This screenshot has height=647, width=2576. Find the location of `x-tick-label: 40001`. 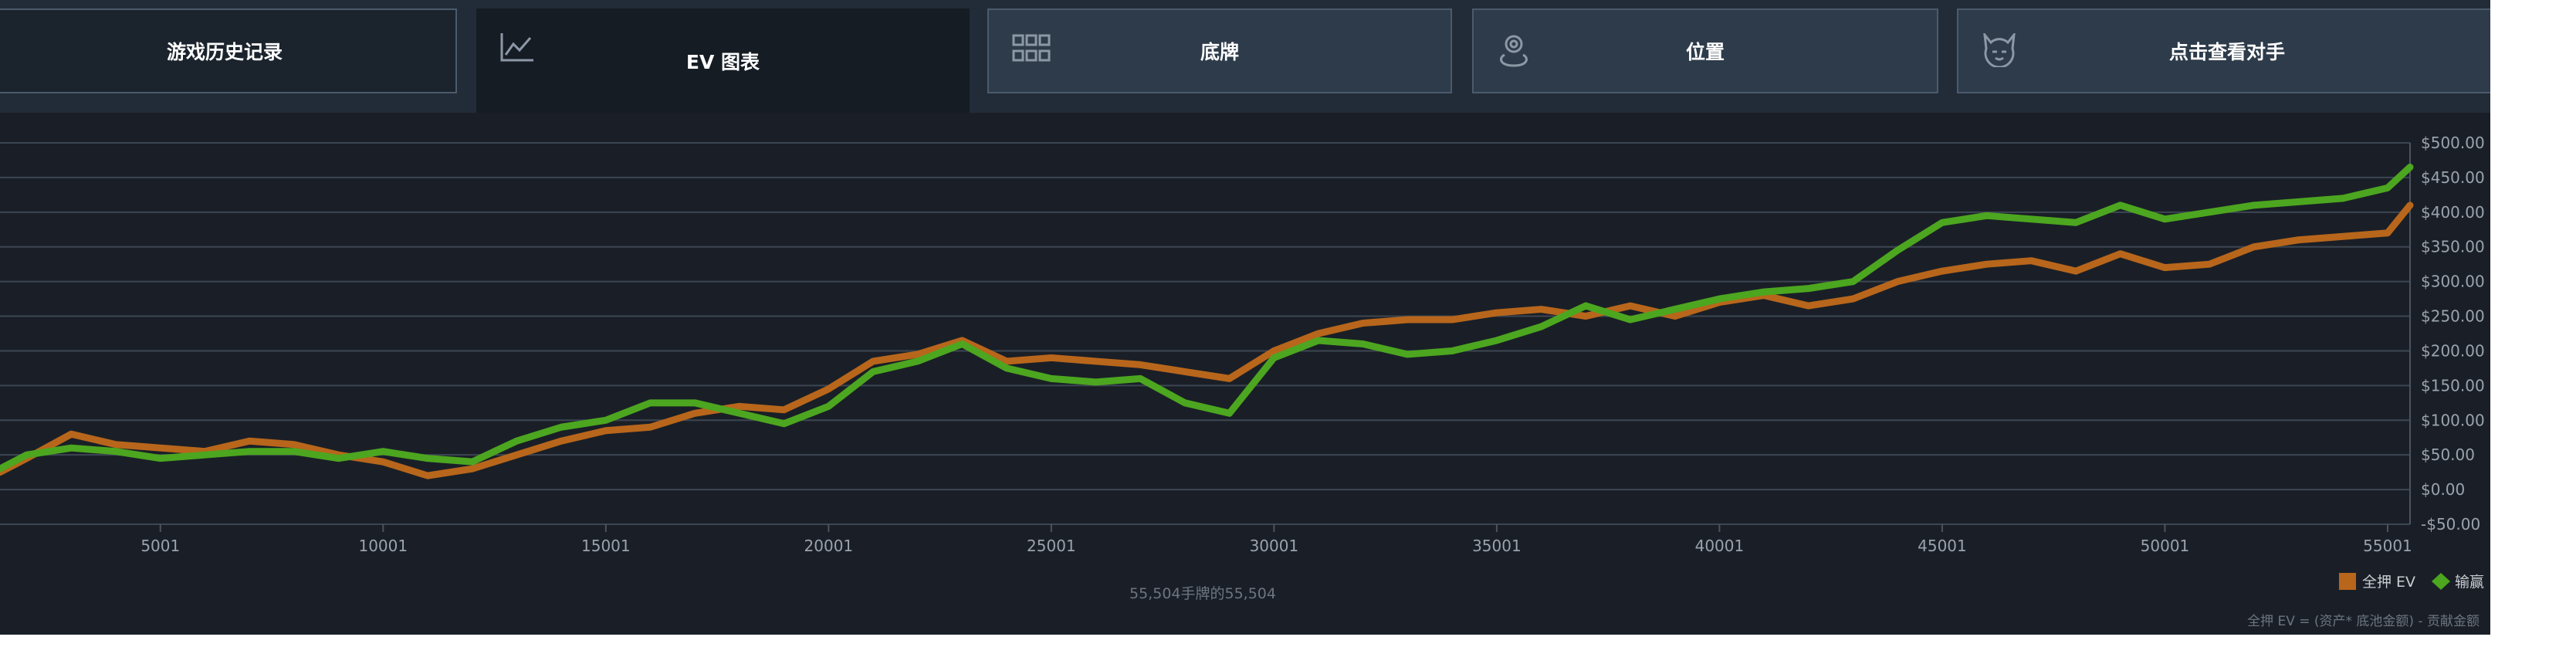

x-tick-label: 40001 is located at coordinates (1720, 546).